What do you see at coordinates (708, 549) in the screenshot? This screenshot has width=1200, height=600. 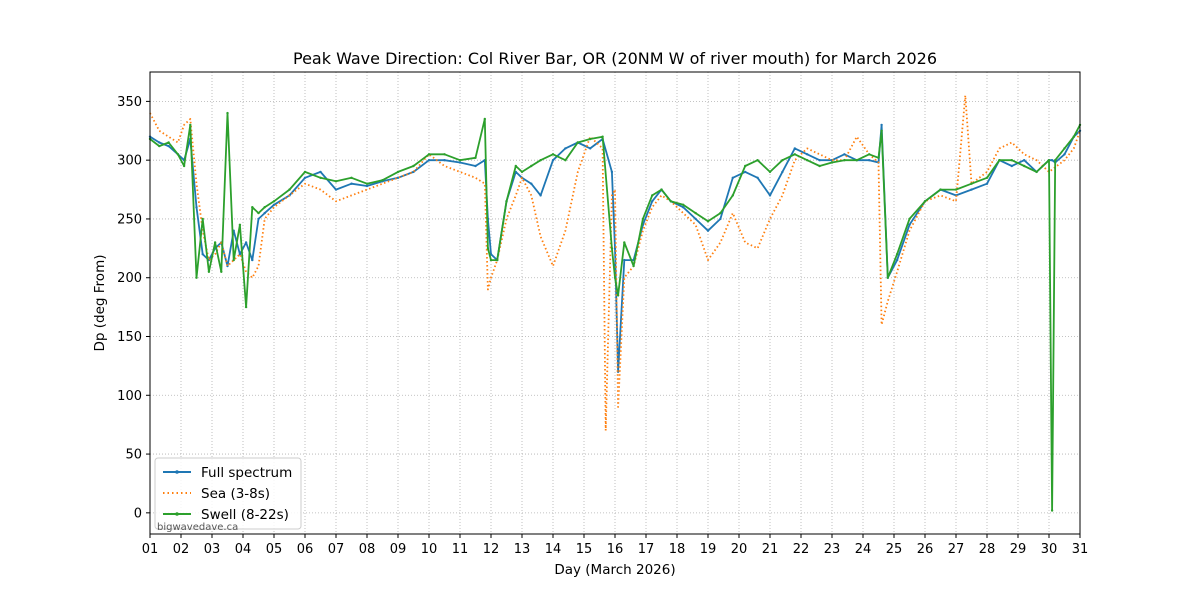 I see `x-tick-label: 19` at bounding box center [708, 549].